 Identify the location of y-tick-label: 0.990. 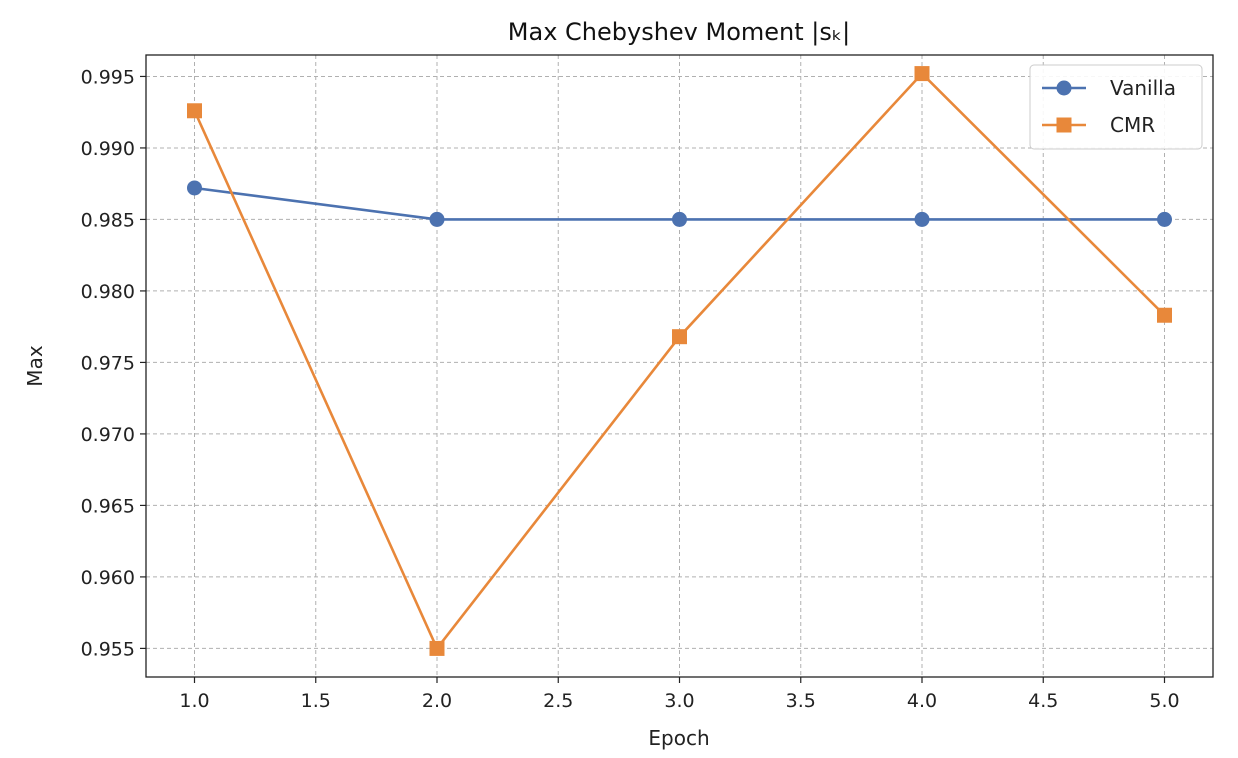
(108, 149).